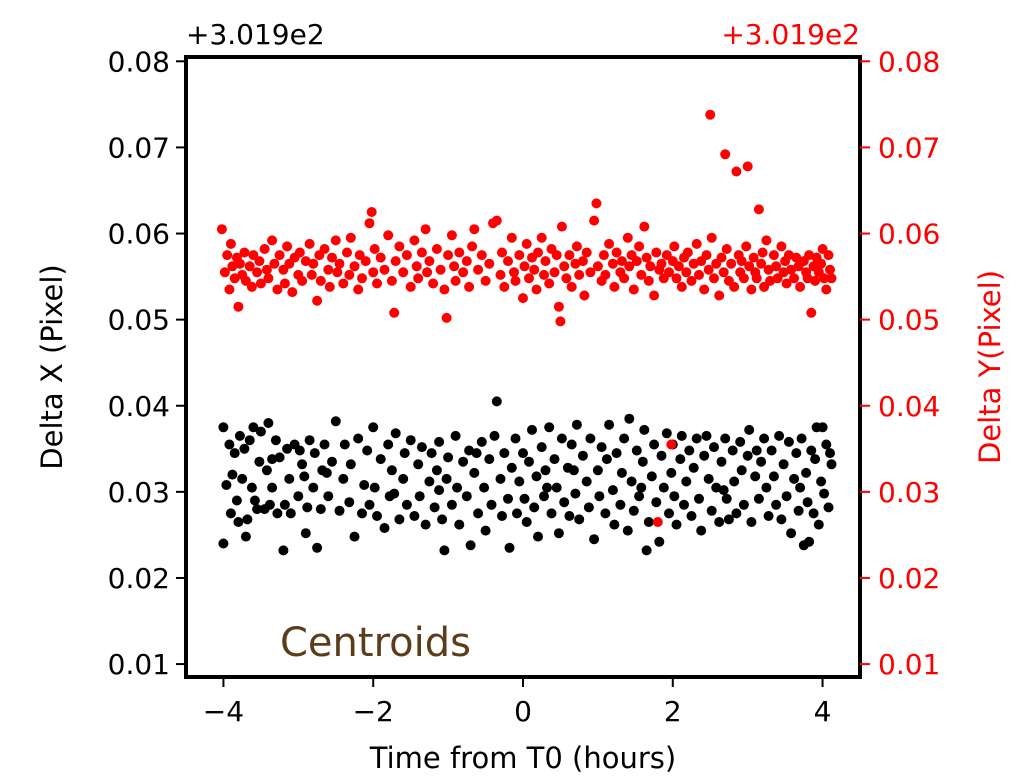 The width and height of the screenshot is (1016, 779). Describe the element at coordinates (223, 711) in the screenshot. I see `x-tick-label: −4` at that location.